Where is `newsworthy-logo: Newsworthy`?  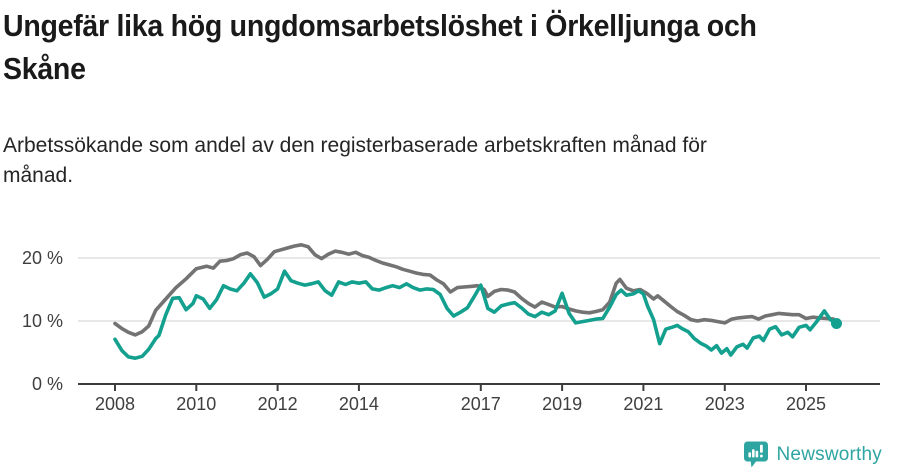 newsworthy-logo: Newsworthy is located at coordinates (812, 454).